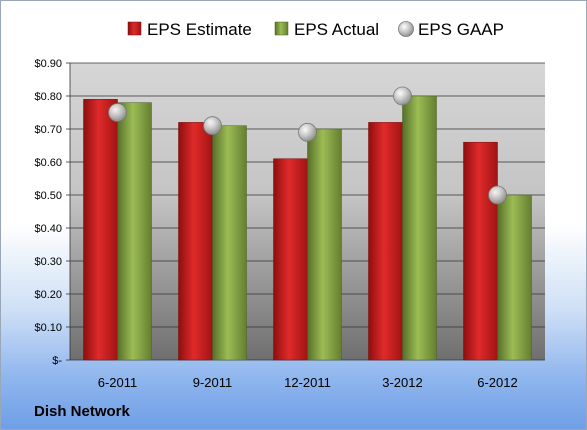  Describe the element at coordinates (497, 382) in the screenshot. I see `x-tick-label: 6-2012` at that location.